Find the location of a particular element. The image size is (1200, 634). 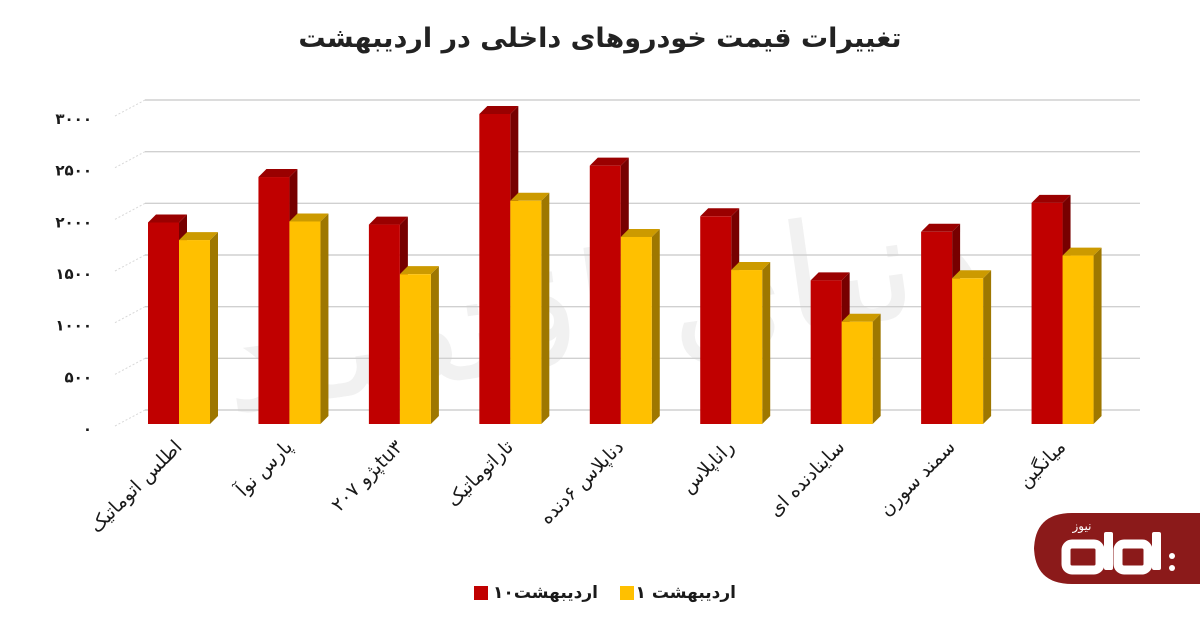

category-label: پژو ۲۰۷tu۳ is located at coordinates (367, 476).